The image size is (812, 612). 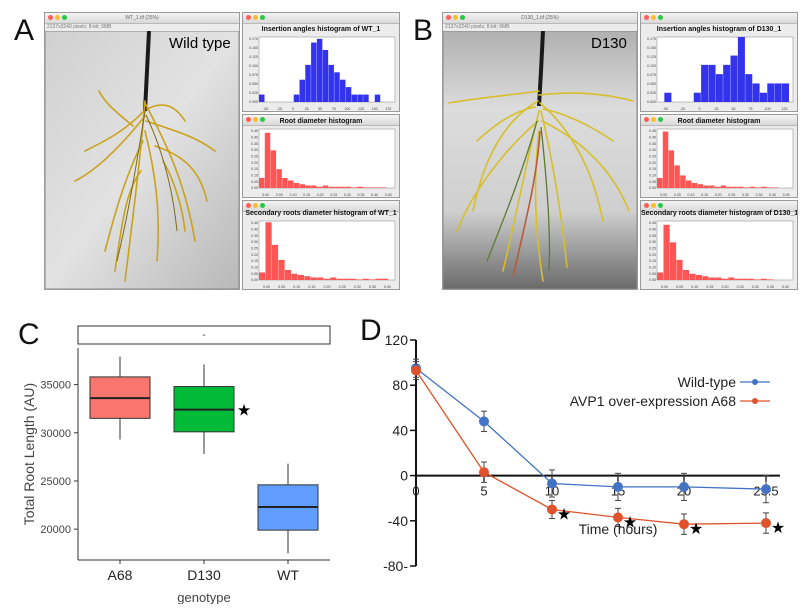 What do you see at coordinates (254, 138) in the screenshot?
I see `y-tick-label: 0.40` at bounding box center [254, 138].